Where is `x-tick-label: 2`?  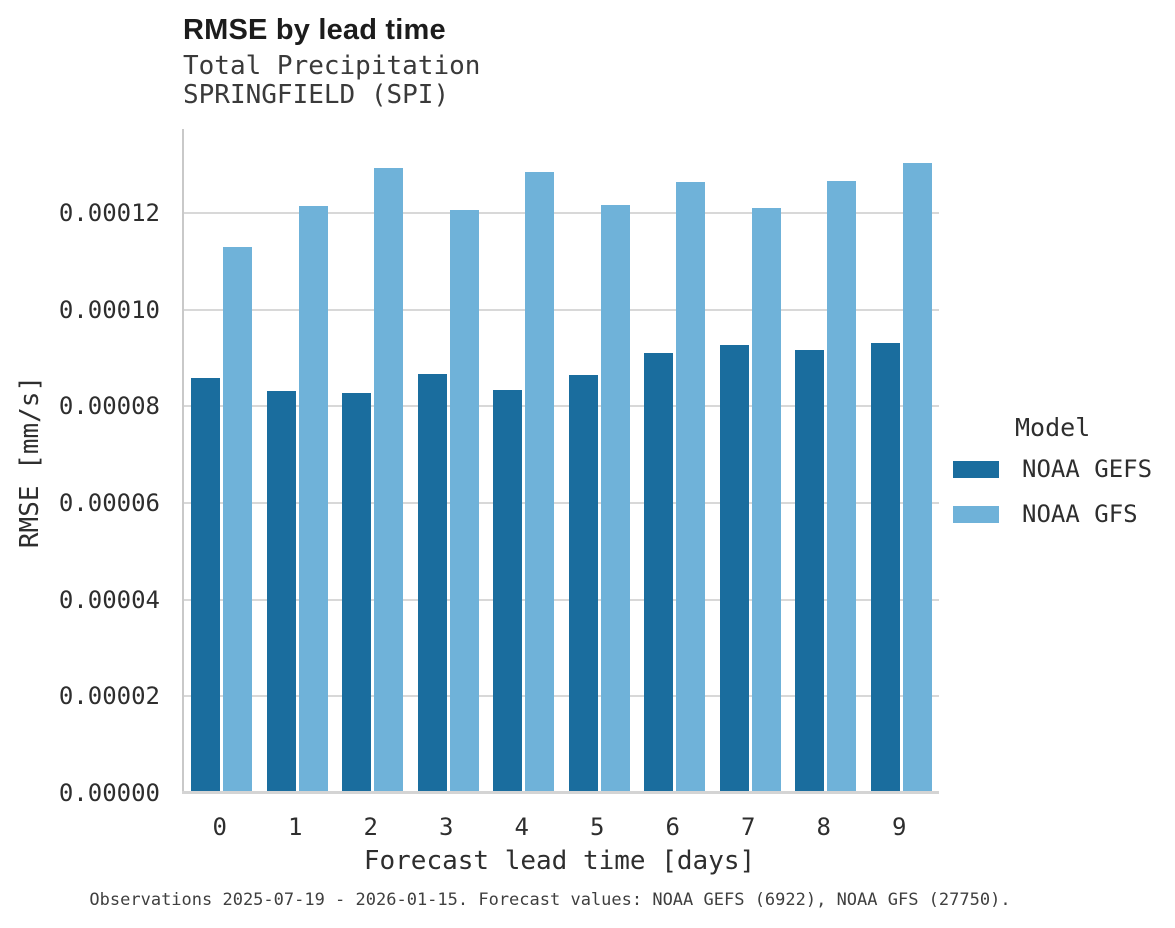
x-tick-label: 2 is located at coordinates (370, 827).